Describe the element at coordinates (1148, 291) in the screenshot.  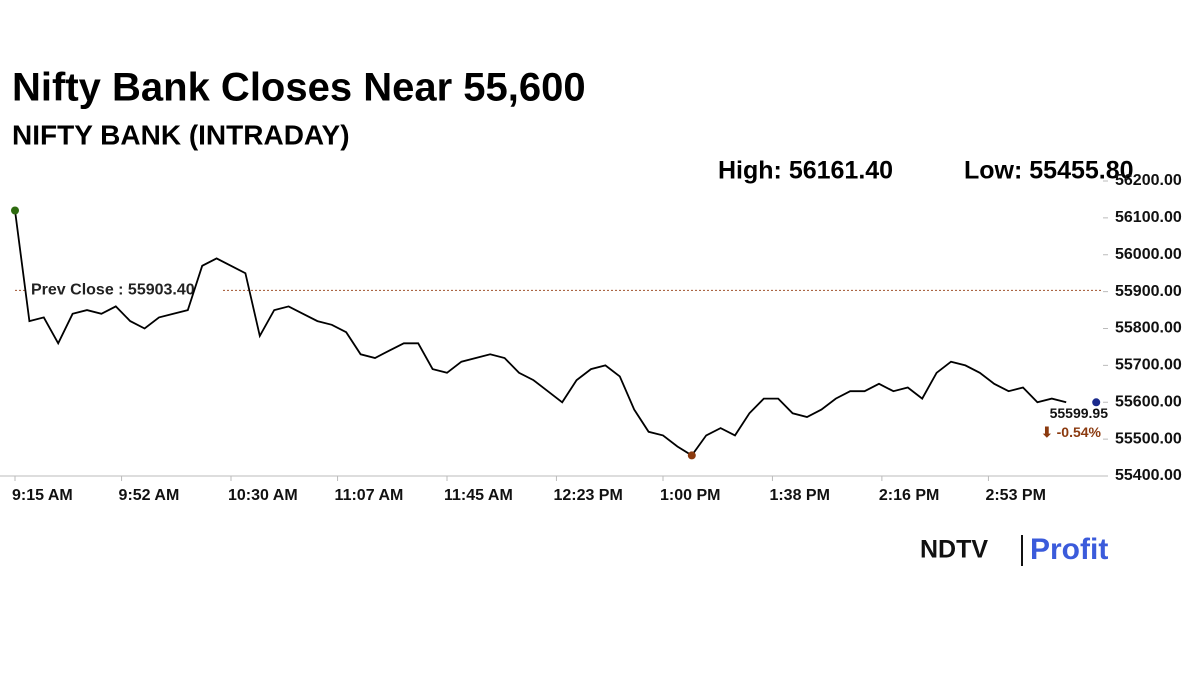
I see `y-tick-label: 55900.00` at that location.